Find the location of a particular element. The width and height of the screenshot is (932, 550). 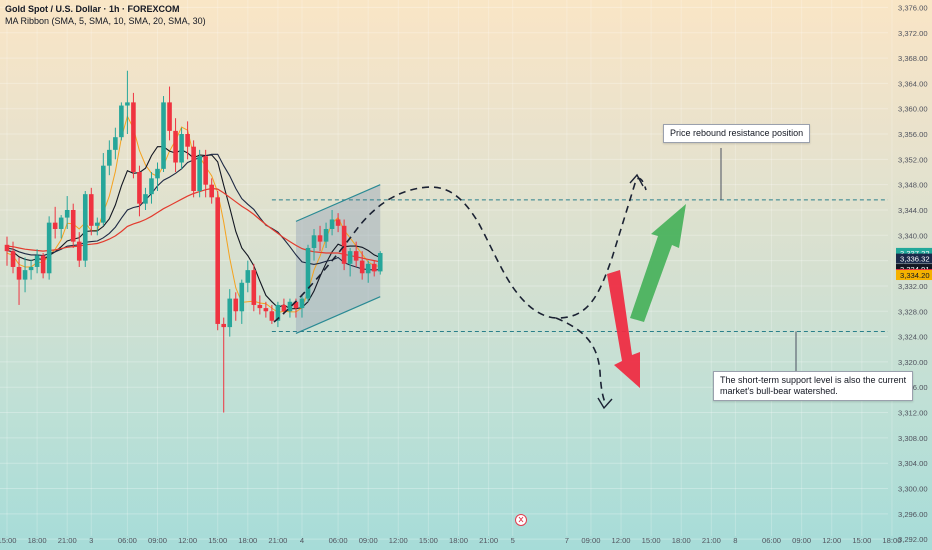

y-tick-label: 3,312.00 is located at coordinates (913, 413).